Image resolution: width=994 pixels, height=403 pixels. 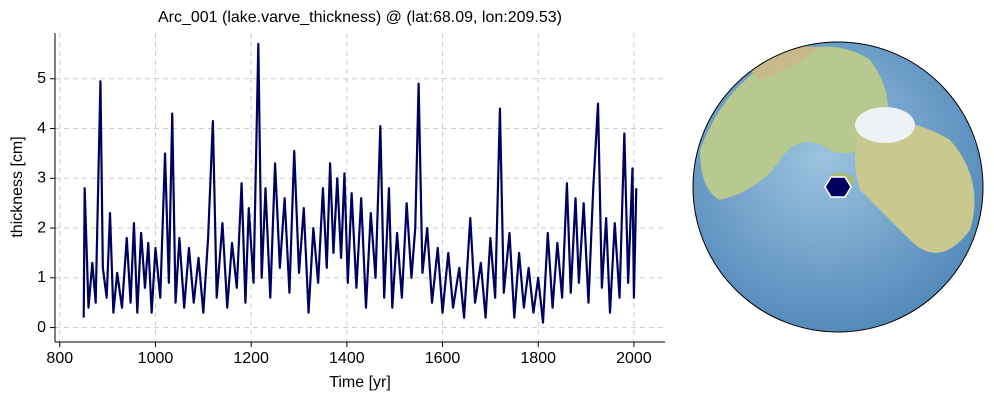 What do you see at coordinates (443, 358) in the screenshot?
I see `x-tick-label: 1600` at bounding box center [443, 358].